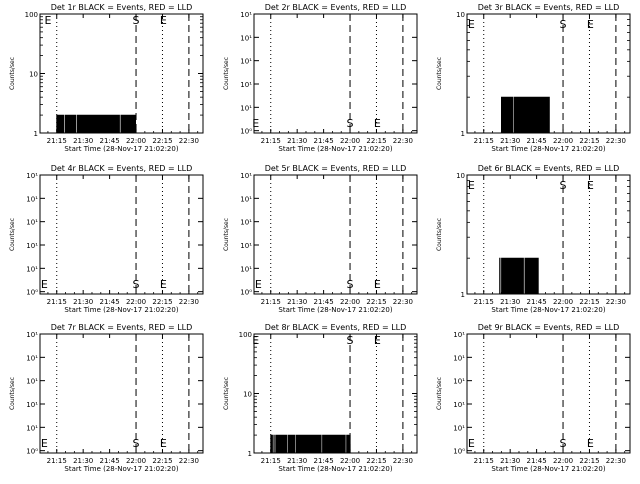 The height and width of the screenshot is (484, 640). I want to click on panel-title: Det 3r BLACK = Events, RED = LLD, so click(549, 7).